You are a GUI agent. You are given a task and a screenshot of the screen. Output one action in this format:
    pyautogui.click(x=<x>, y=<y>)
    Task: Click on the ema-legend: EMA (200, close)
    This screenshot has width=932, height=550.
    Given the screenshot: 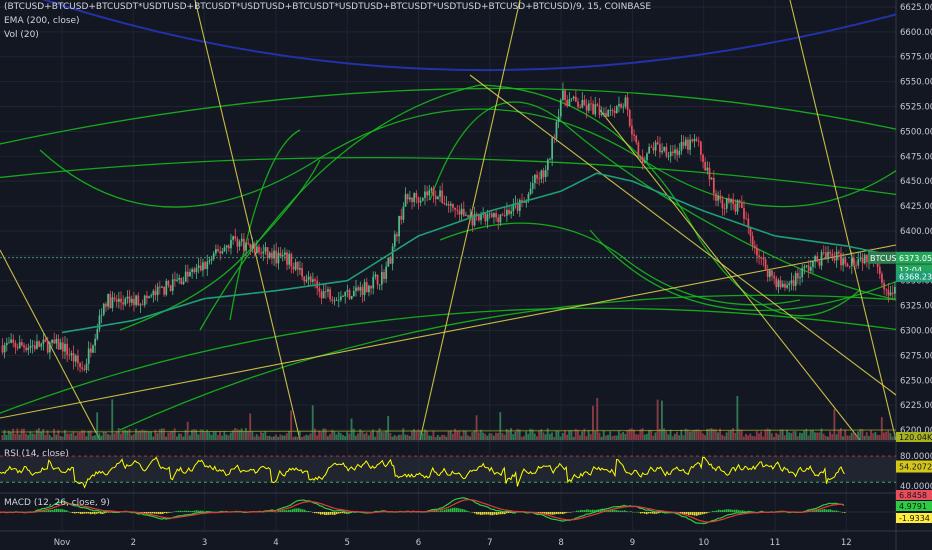 What is the action you would take?
    pyautogui.click(x=42, y=21)
    